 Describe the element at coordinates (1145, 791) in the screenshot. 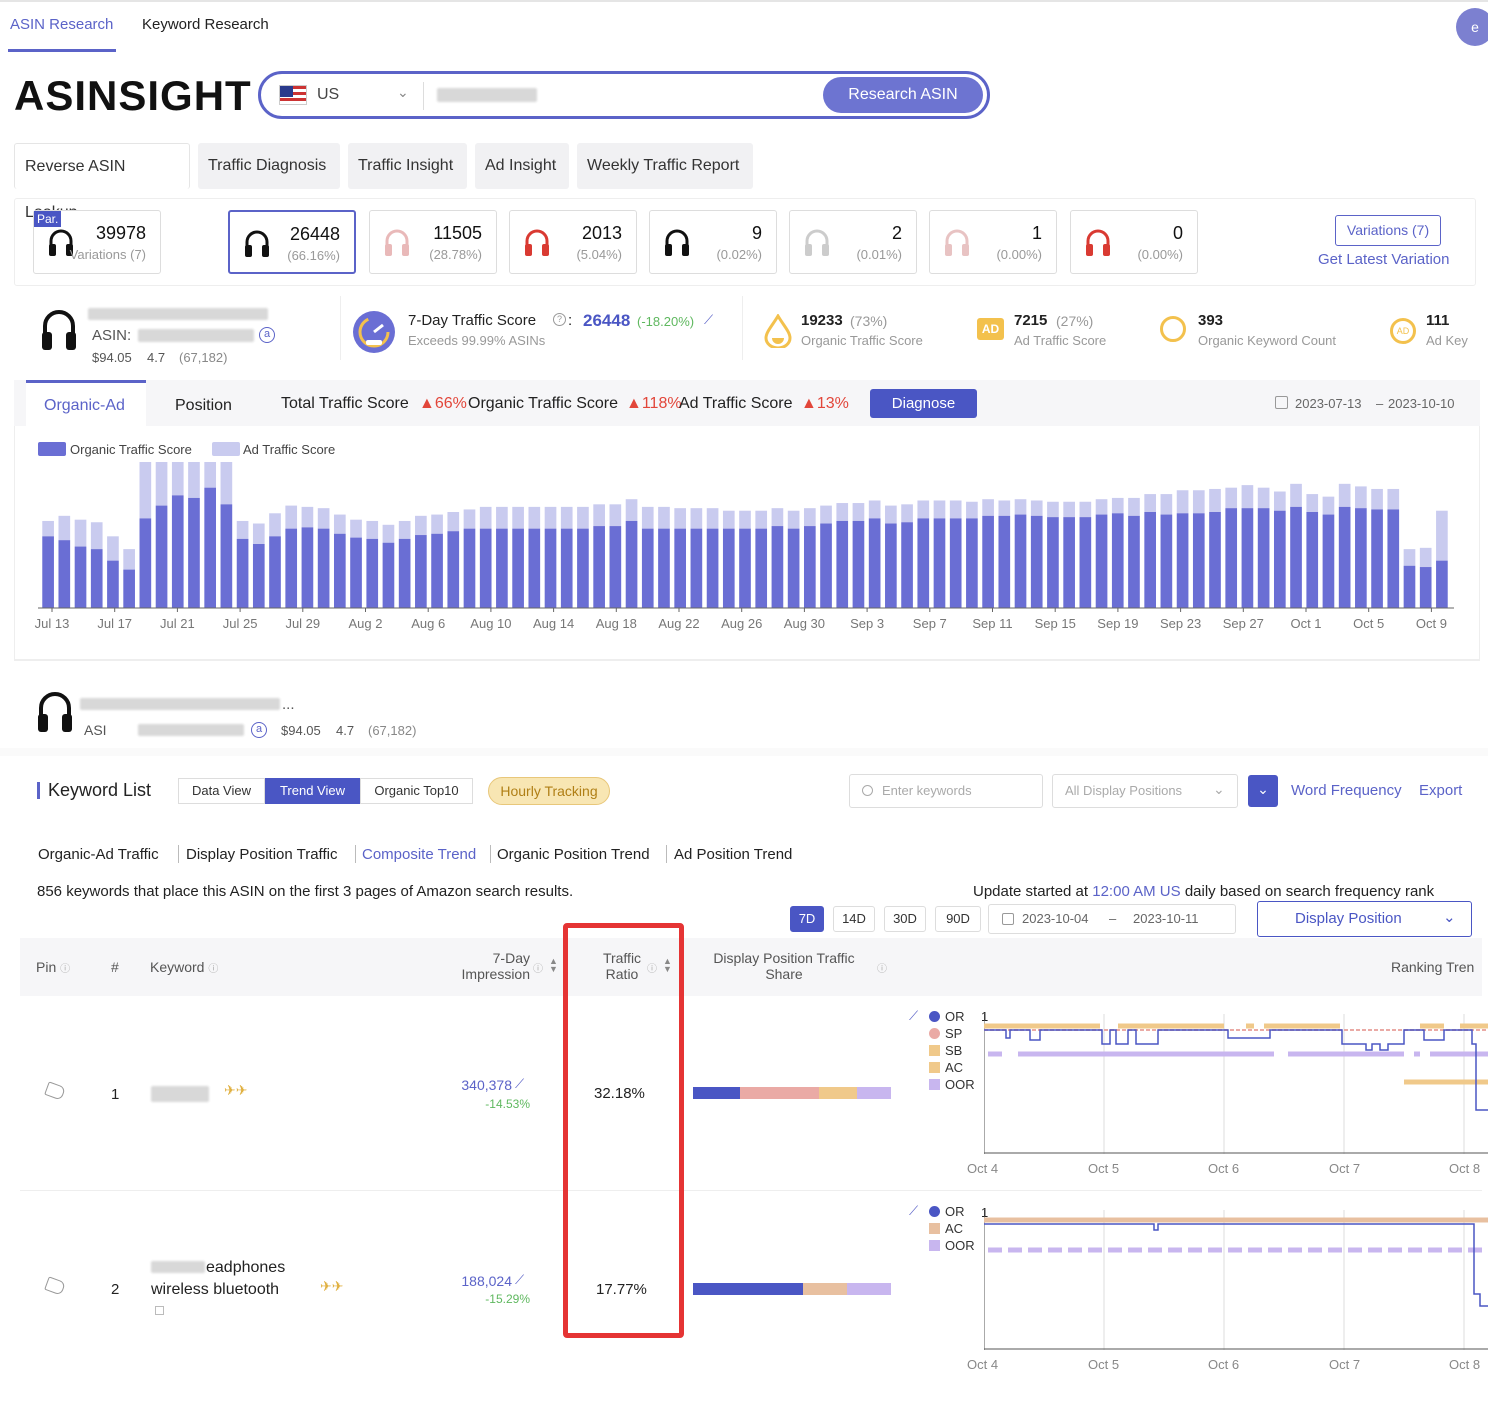

I see `display-positions-select: All Display Positions` at that location.